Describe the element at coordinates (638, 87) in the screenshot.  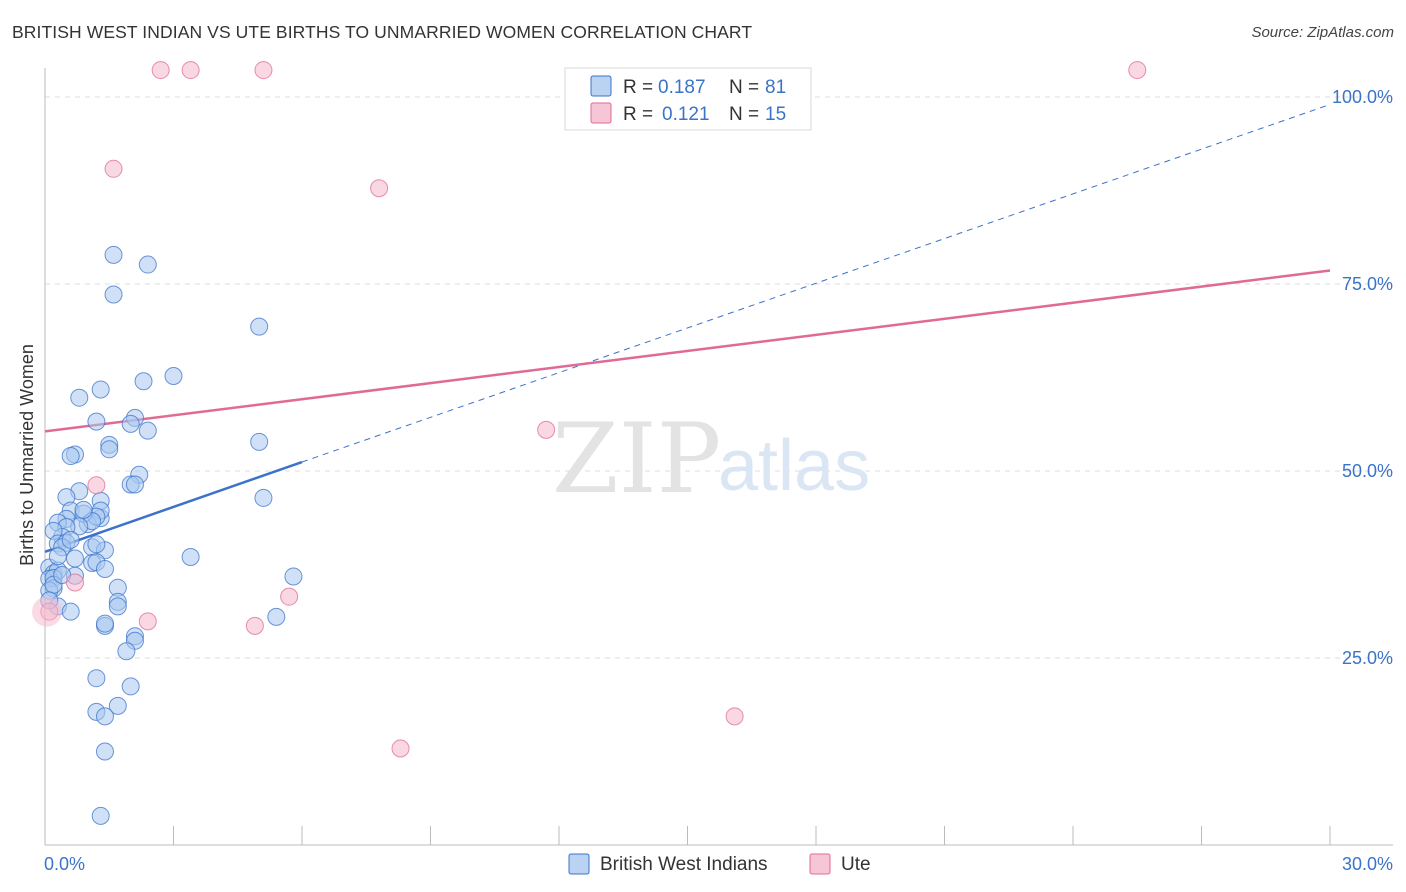
I see `legend-r-label-blue: R =` at that location.